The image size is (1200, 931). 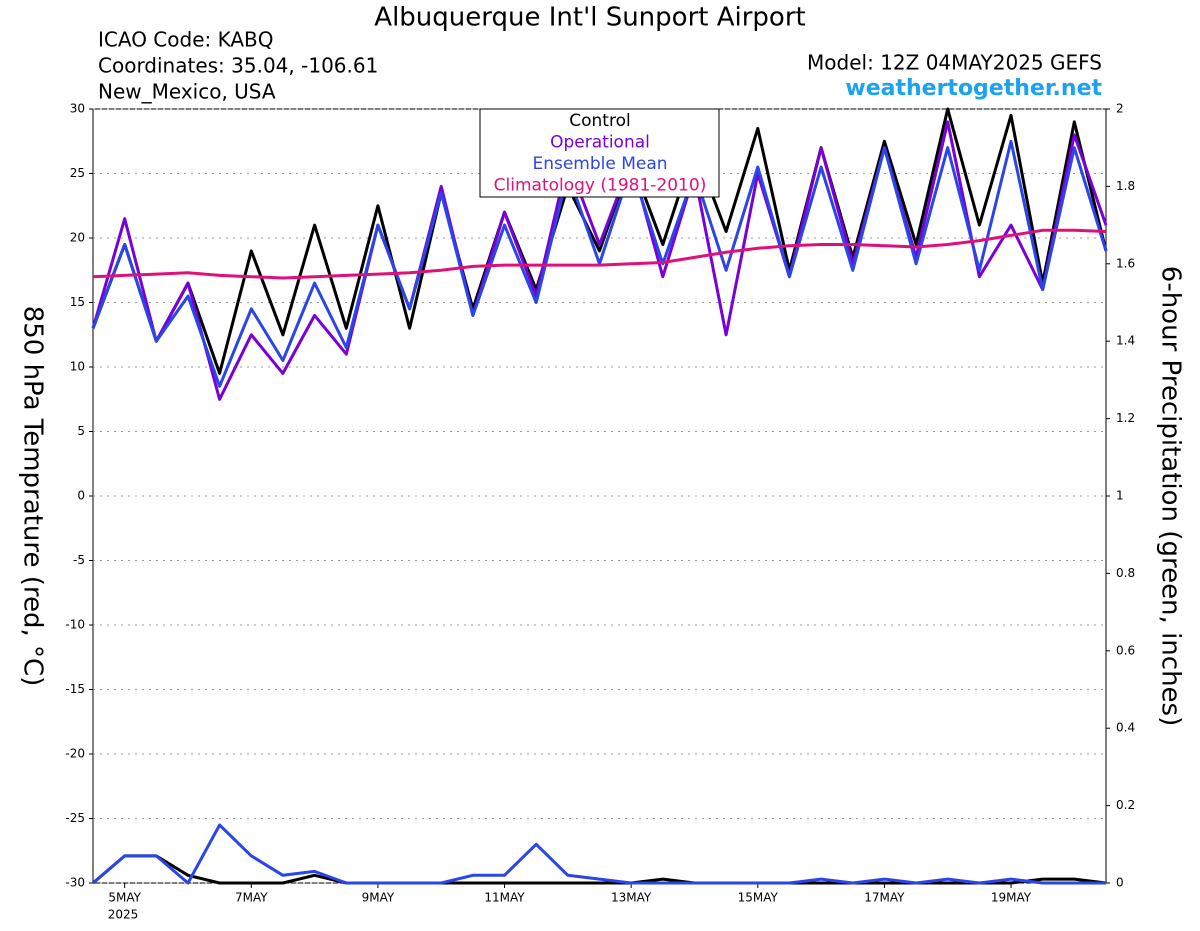 I want to click on x-tick-label: 17MAY, so click(x=884, y=898).